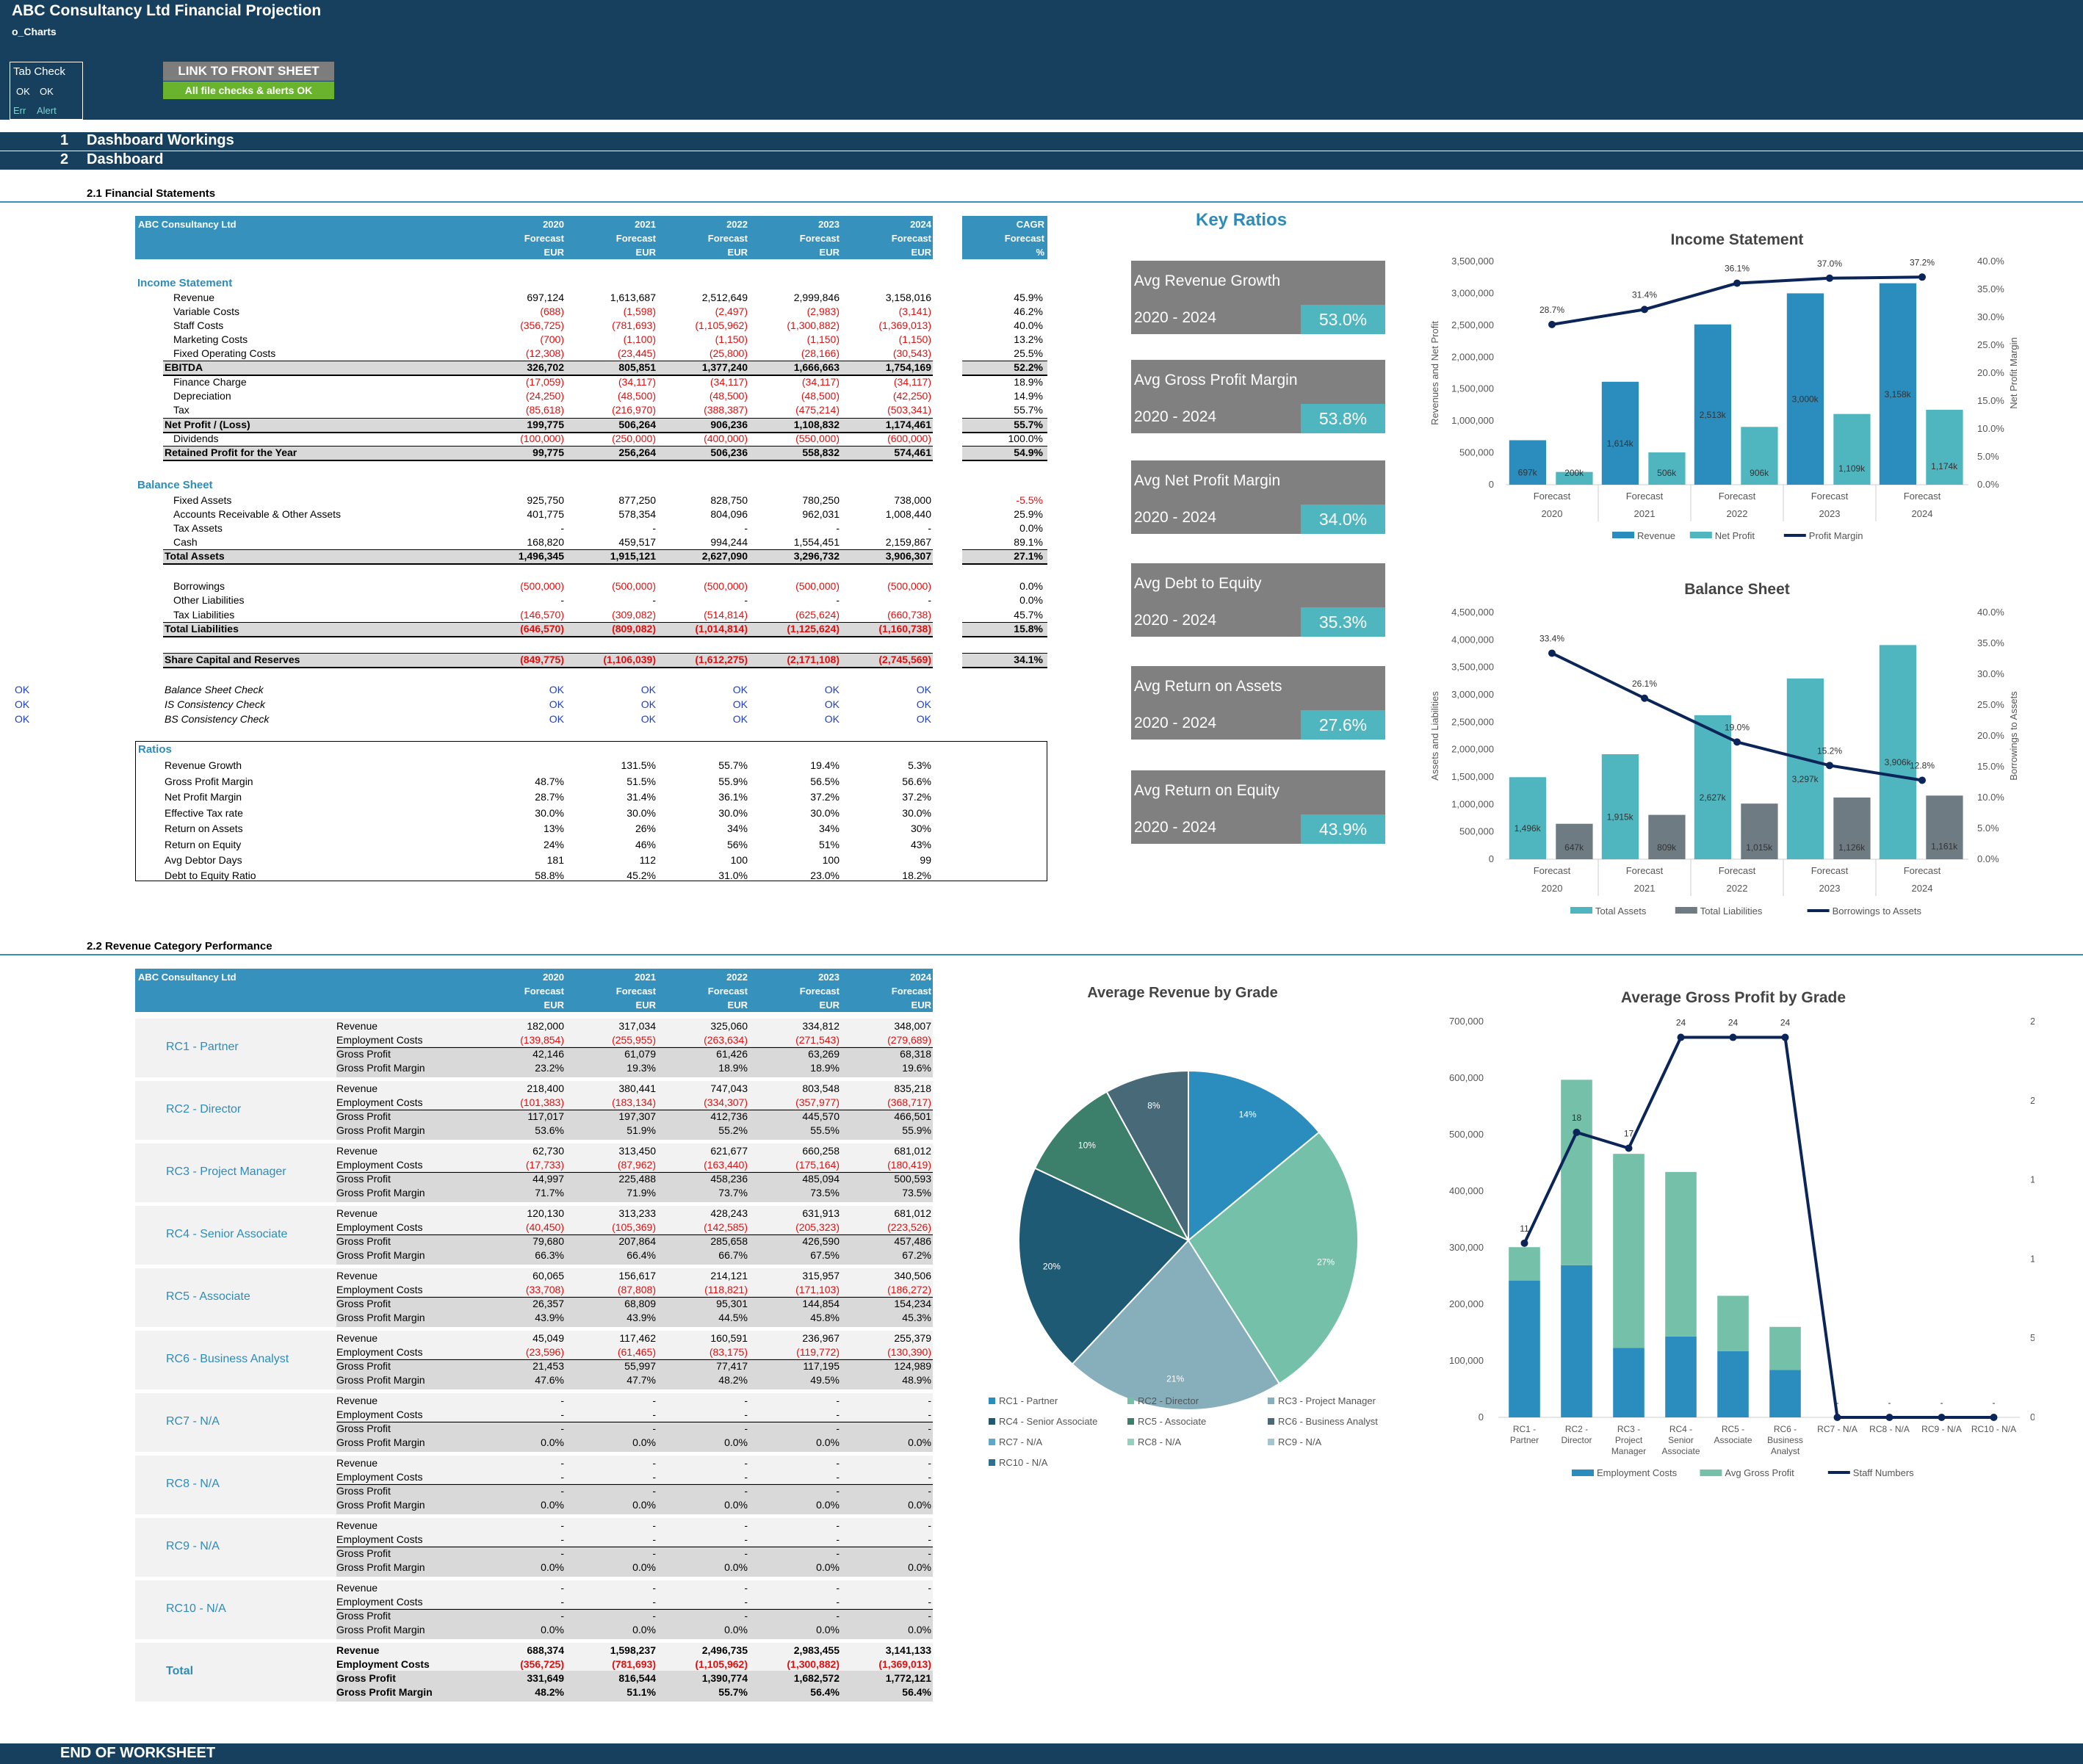 This screenshot has width=2083, height=1764. What do you see at coordinates (914, 311) in the screenshot?
I see `line-item-value: (3,141)` at bounding box center [914, 311].